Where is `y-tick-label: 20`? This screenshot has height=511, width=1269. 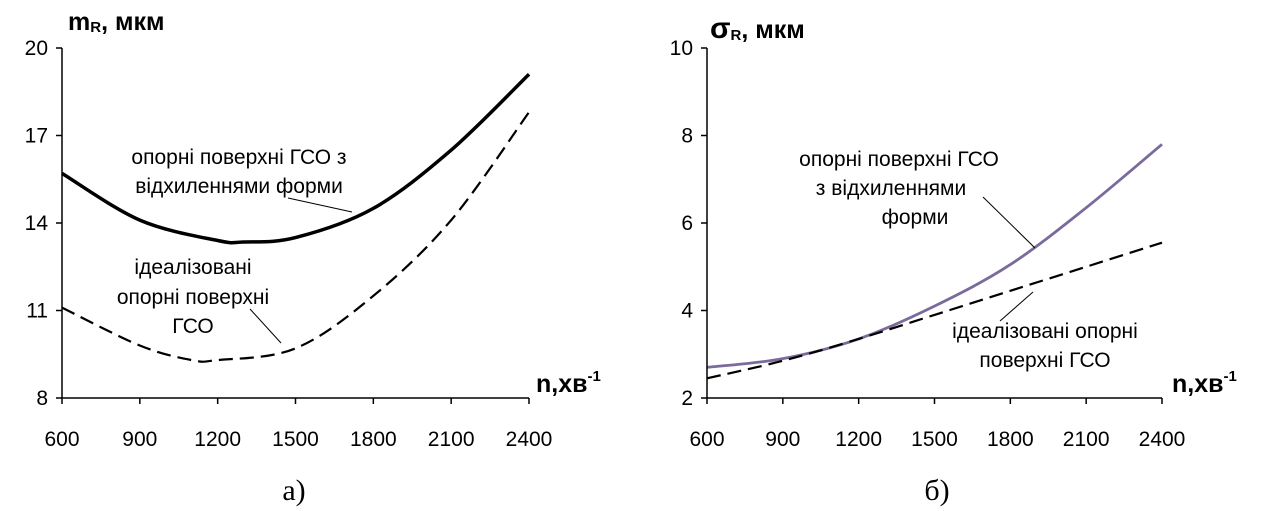
y-tick-label: 20 is located at coordinates (36, 48).